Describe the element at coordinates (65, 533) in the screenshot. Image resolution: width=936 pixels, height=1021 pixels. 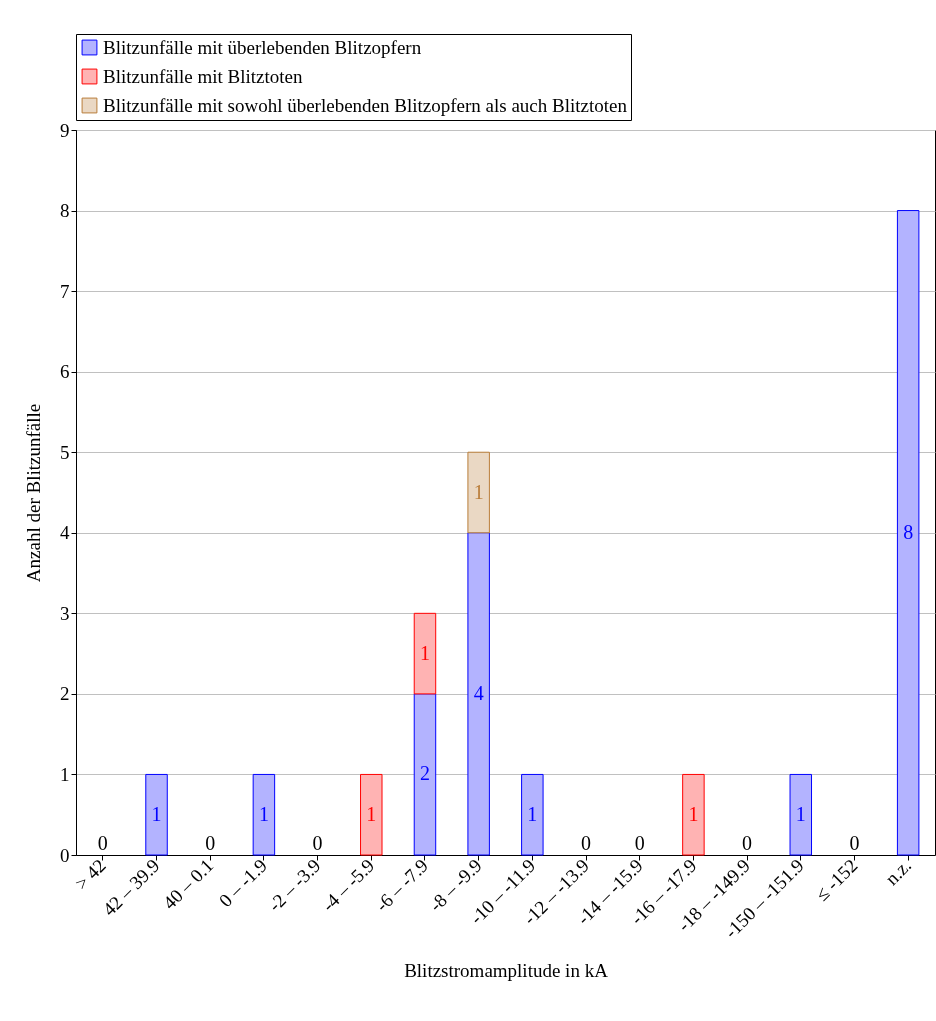
I see `y-tick-label: 4` at that location.